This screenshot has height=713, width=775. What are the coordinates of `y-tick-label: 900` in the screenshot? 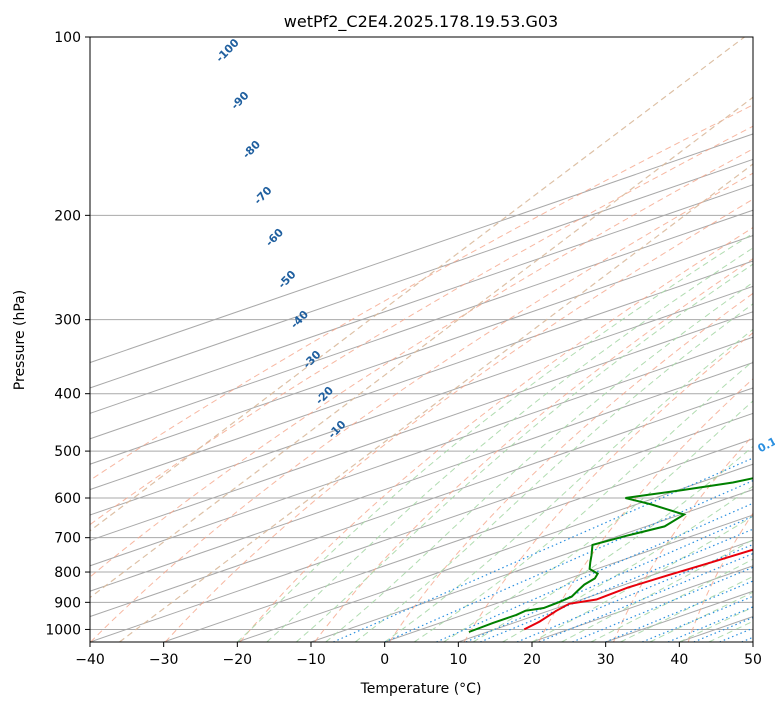 It's located at (67, 603).